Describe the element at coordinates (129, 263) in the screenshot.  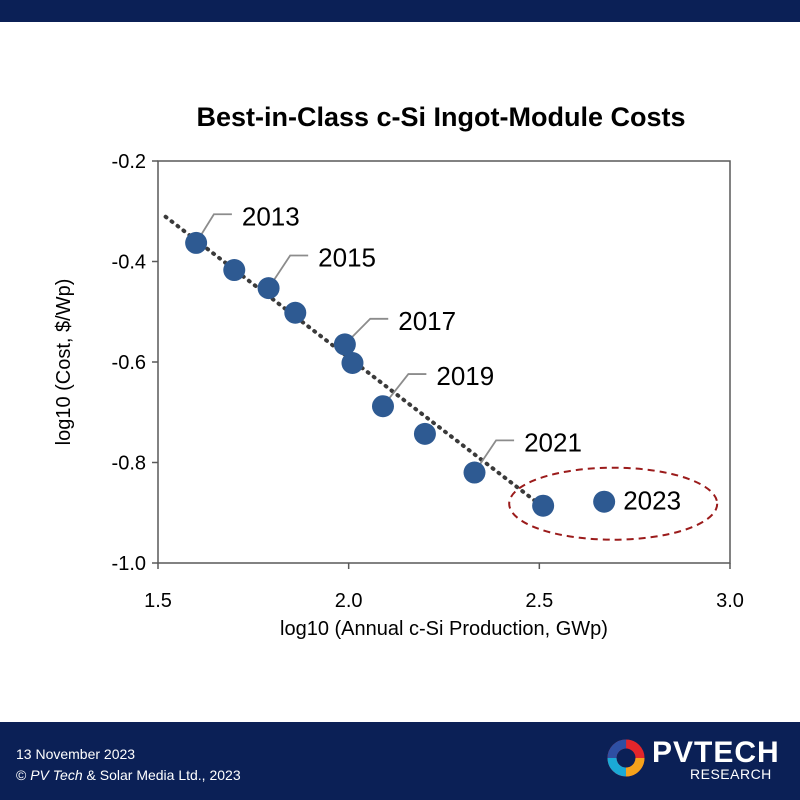
I see `y-tick-label: -0.4` at that location.